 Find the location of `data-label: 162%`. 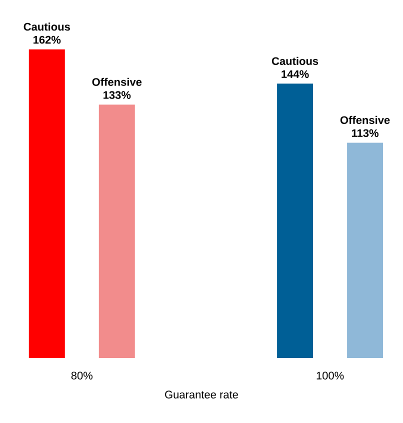

data-label: 162% is located at coordinates (47, 40).